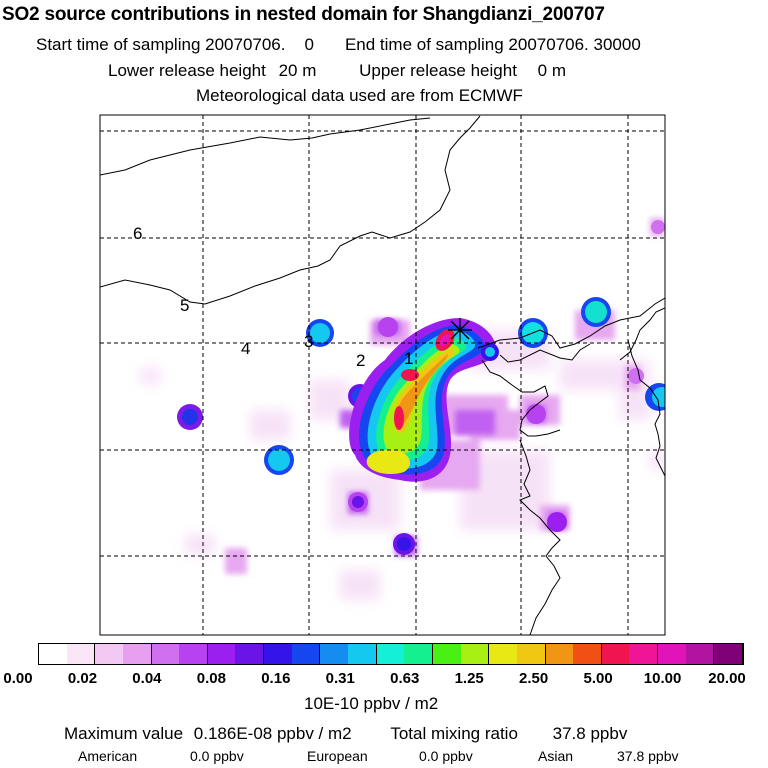 Image resolution: width=768 pixels, height=768 pixels. I want to click on color-scale-bar, so click(391, 654).